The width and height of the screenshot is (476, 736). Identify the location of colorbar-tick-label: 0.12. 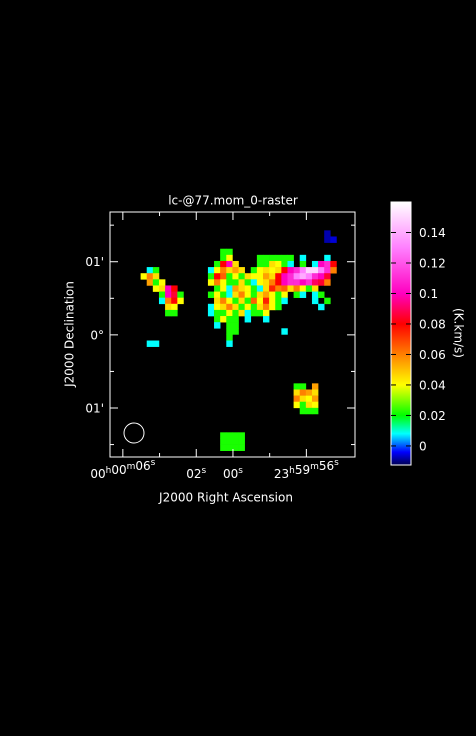
(432, 263).